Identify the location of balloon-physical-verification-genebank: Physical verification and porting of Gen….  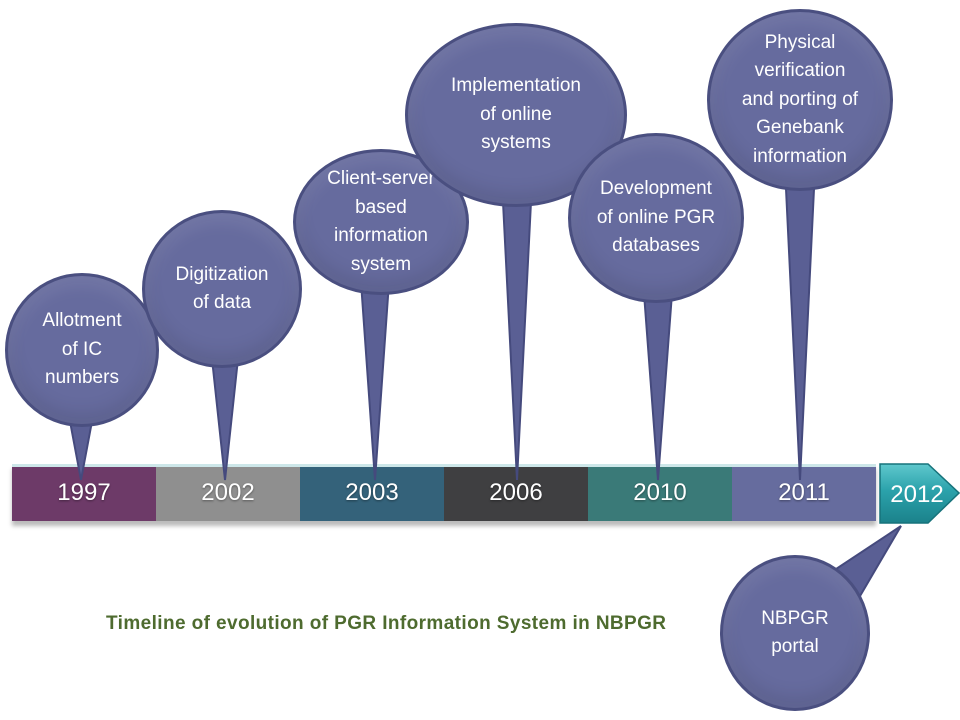
(800, 100).